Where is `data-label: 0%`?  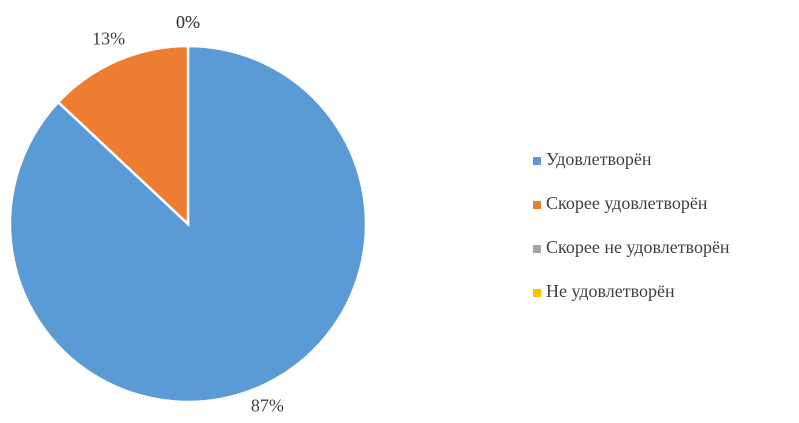
data-label: 0% is located at coordinates (188, 22).